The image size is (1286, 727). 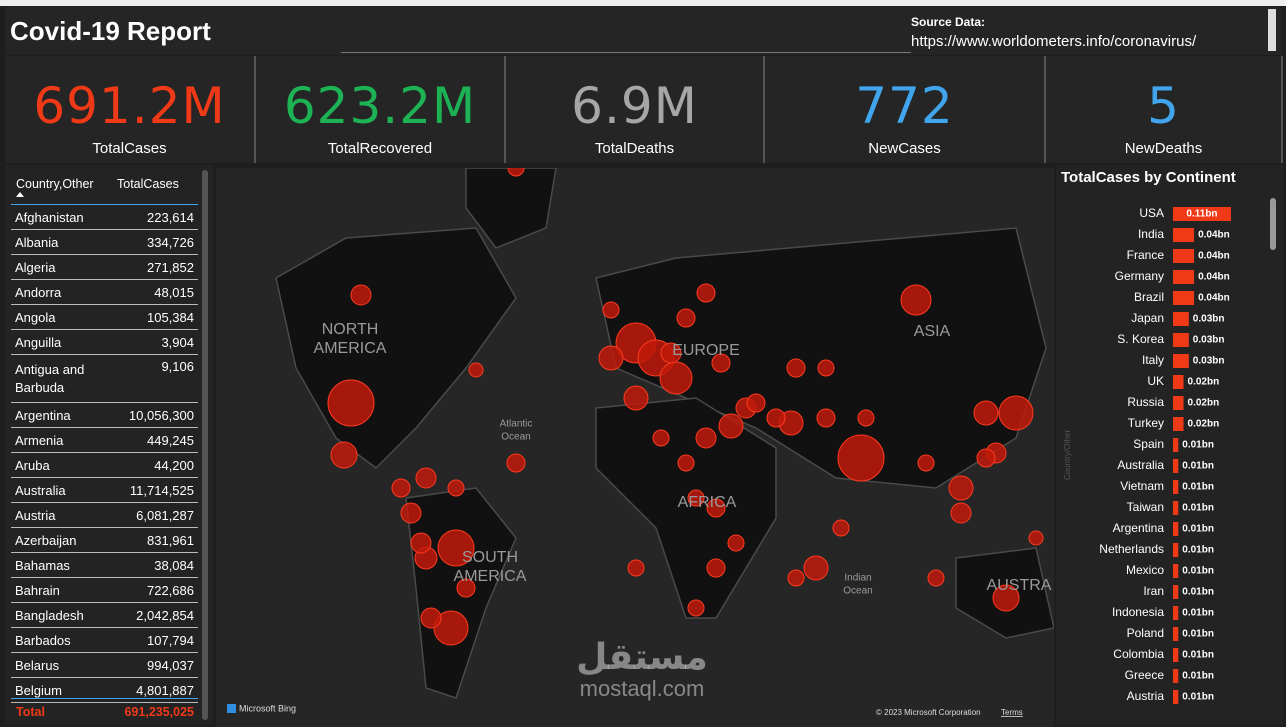 I want to click on table-row: Angola 105,384, so click(x=104, y=317).